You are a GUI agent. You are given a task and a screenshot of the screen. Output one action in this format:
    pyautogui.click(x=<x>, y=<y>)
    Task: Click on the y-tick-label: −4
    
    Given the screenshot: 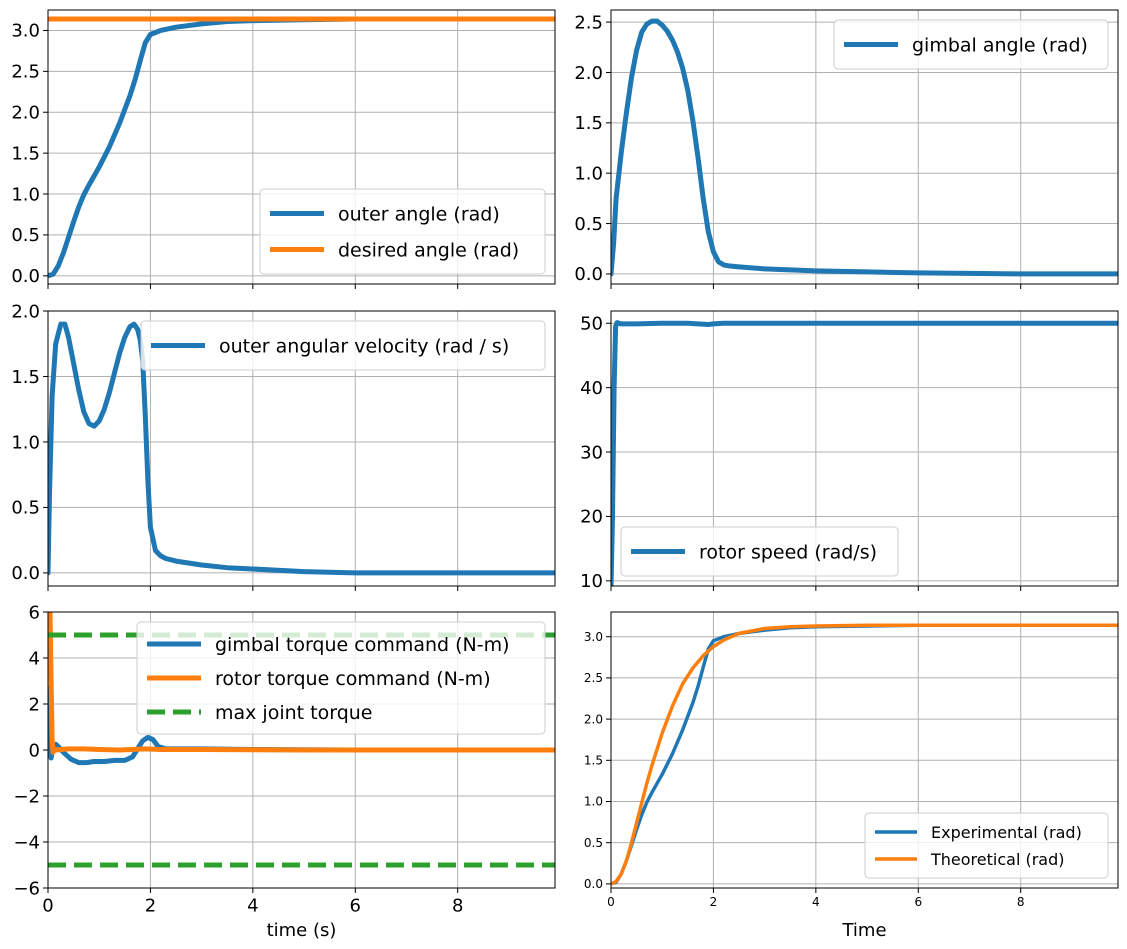 What is the action you would take?
    pyautogui.click(x=26, y=842)
    